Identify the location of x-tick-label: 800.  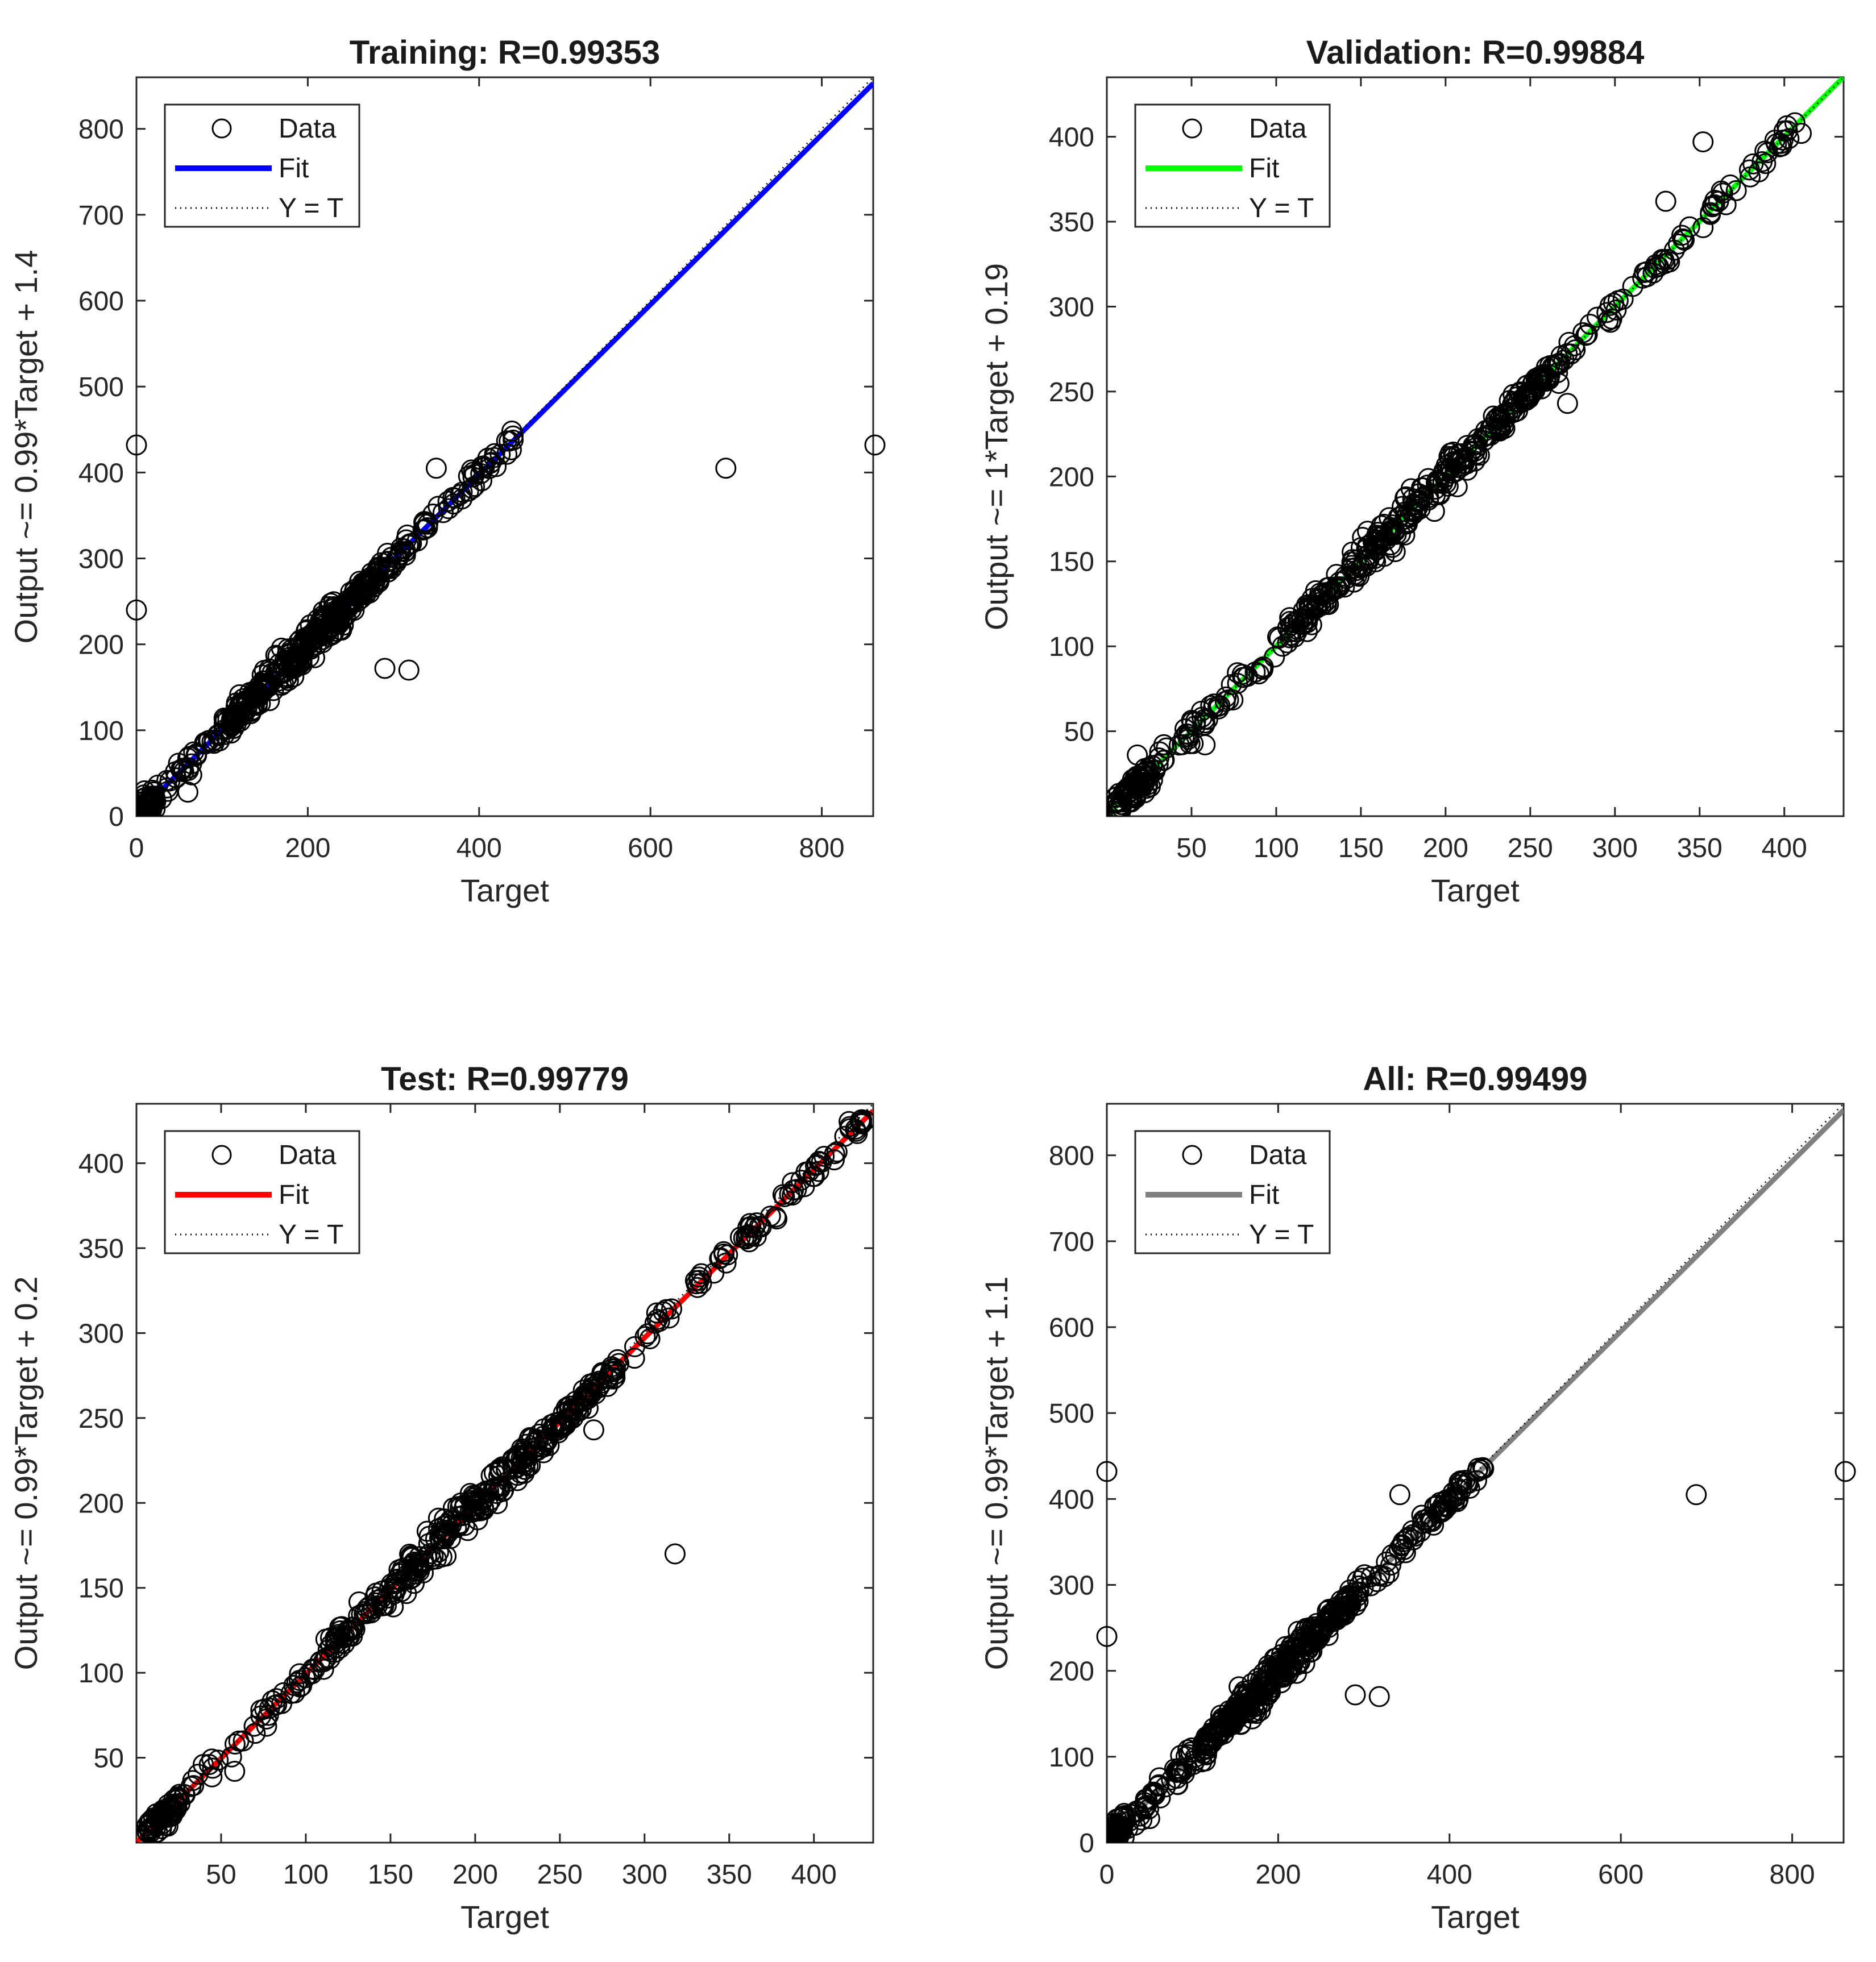
(822, 848).